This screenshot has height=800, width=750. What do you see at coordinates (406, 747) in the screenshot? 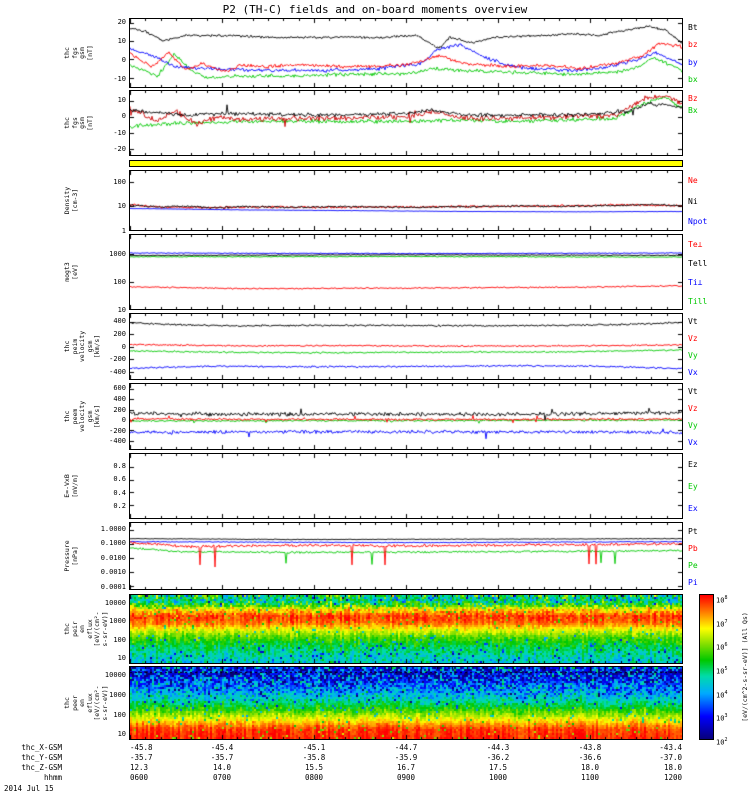
I see `axis-value: -44.7` at bounding box center [406, 747].